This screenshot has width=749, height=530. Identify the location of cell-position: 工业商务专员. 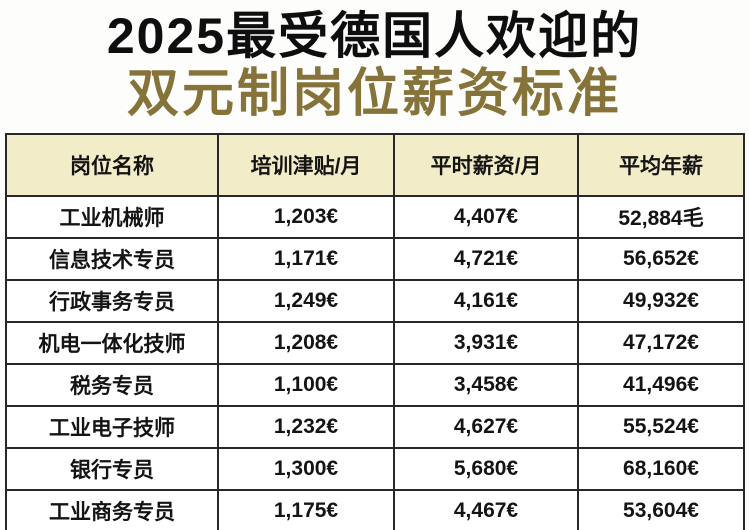
(112, 509).